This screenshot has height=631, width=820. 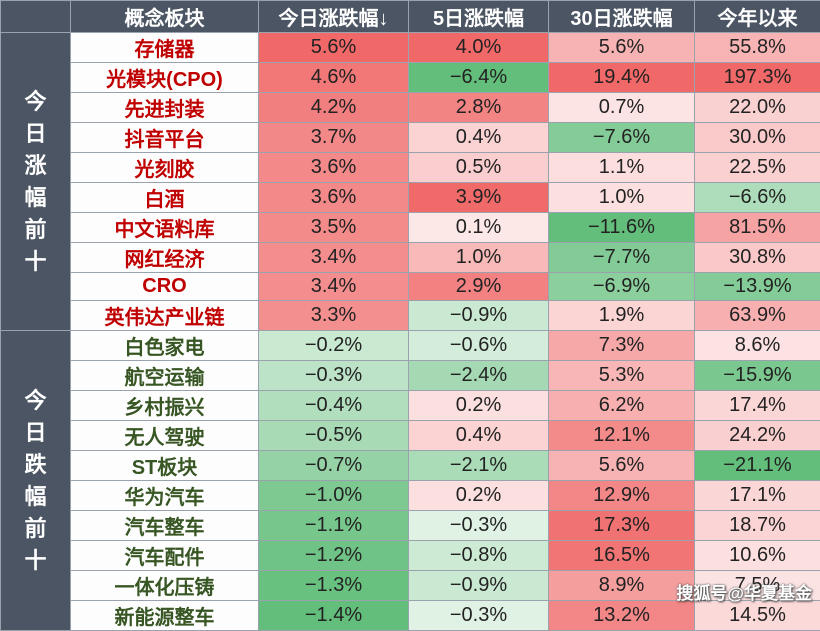 What do you see at coordinates (622, 586) in the screenshot?
I see `cell-thirty-day-change: 8.9%` at bounding box center [622, 586].